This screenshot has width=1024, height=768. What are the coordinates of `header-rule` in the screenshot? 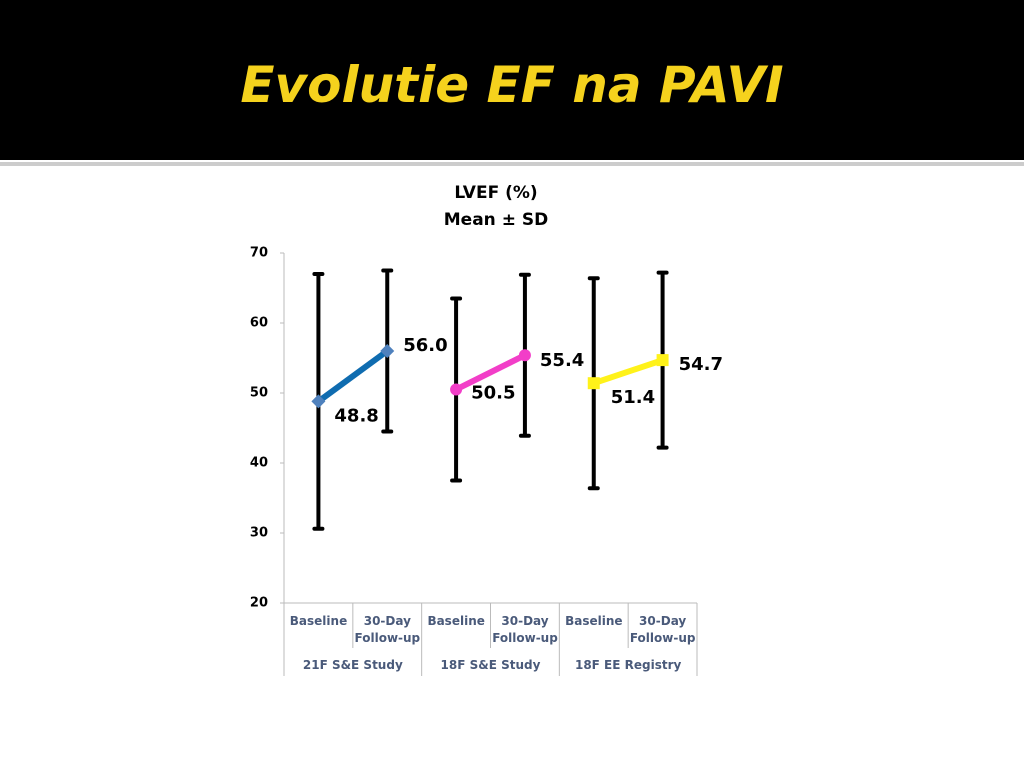 It's located at (512, 164).